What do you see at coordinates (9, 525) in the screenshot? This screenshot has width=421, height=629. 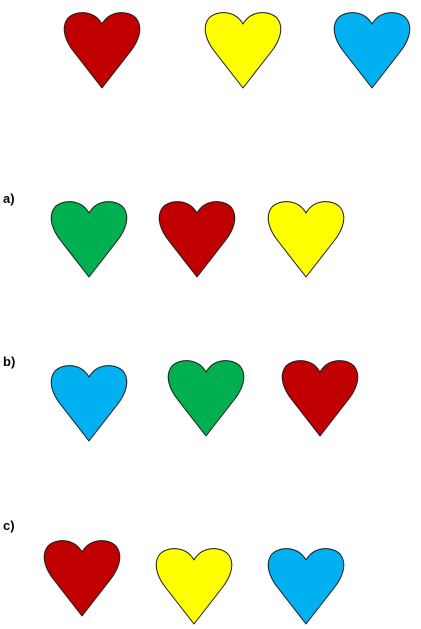 I see `option-c-label: c)` at bounding box center [9, 525].